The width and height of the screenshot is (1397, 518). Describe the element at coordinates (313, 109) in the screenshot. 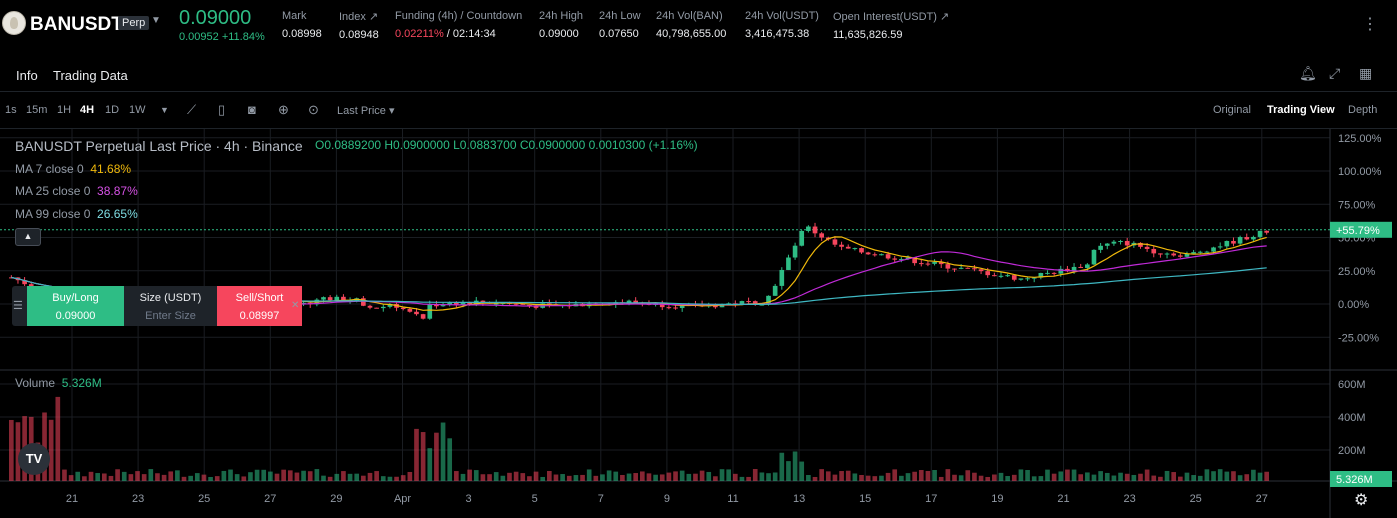

I see `settings-toggle-icon: ⊙` at that location.